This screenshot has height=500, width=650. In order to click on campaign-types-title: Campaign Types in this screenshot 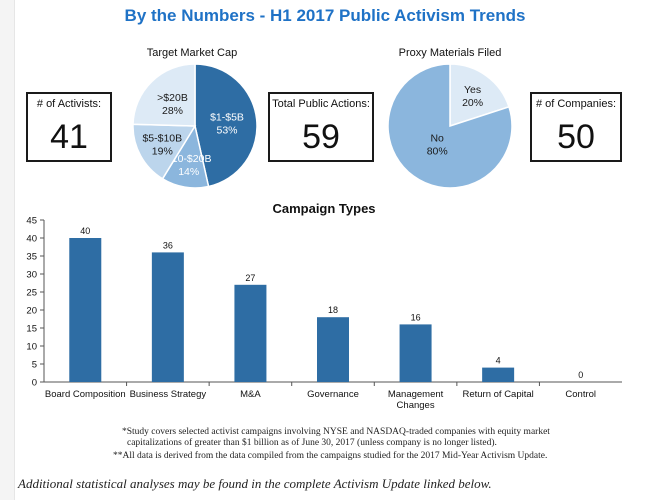, I will do `click(323, 208)`.